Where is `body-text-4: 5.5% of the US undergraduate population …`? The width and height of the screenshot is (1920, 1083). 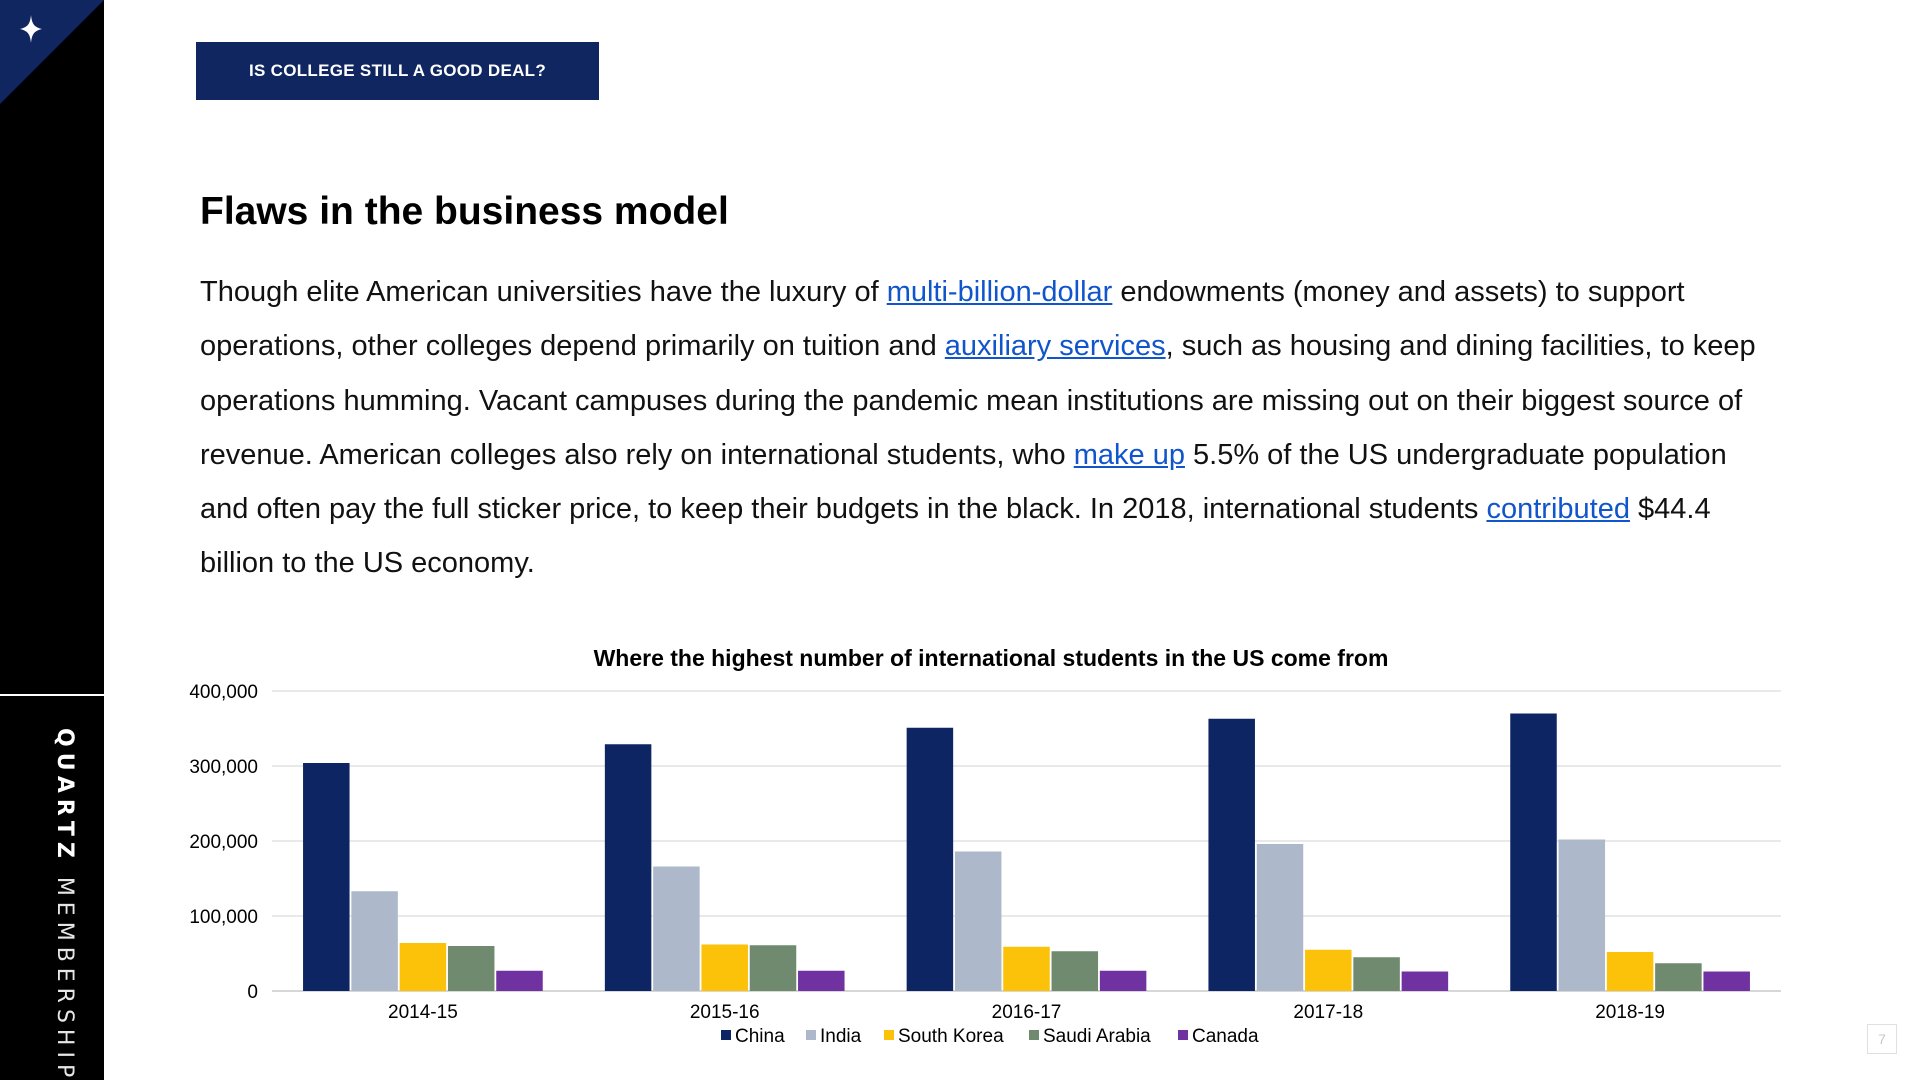
body-text-4: 5.5% of the US undergraduate population … is located at coordinates (963, 482).